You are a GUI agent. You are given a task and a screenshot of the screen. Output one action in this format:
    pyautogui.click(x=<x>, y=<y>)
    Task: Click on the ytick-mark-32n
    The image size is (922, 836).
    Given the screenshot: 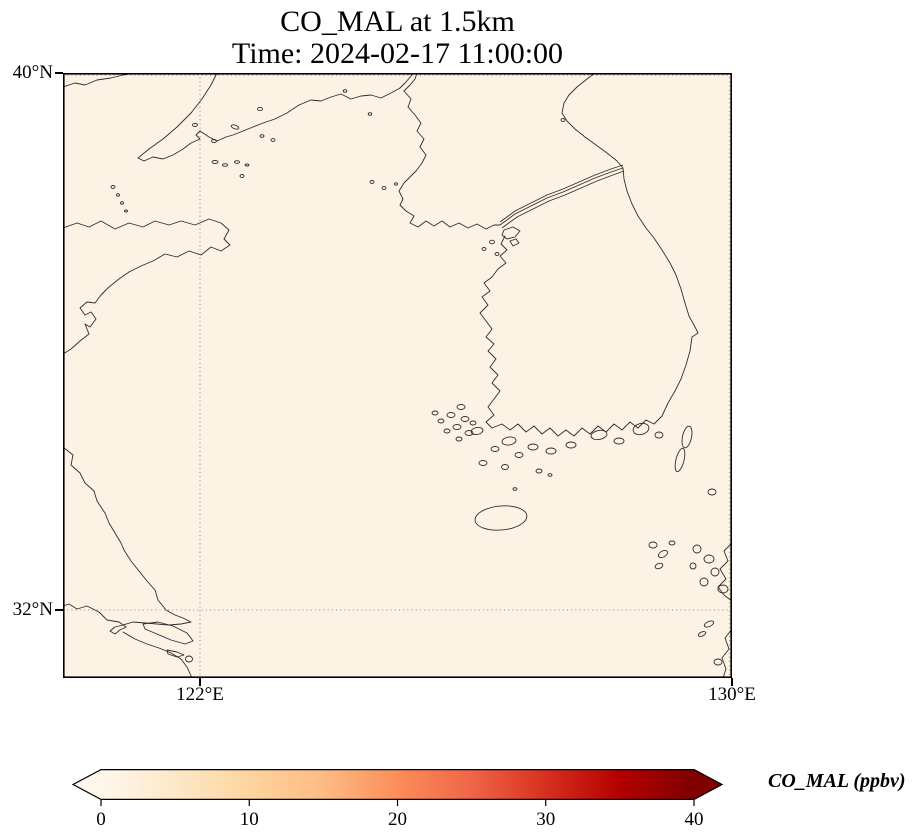 What is the action you would take?
    pyautogui.click(x=59, y=610)
    